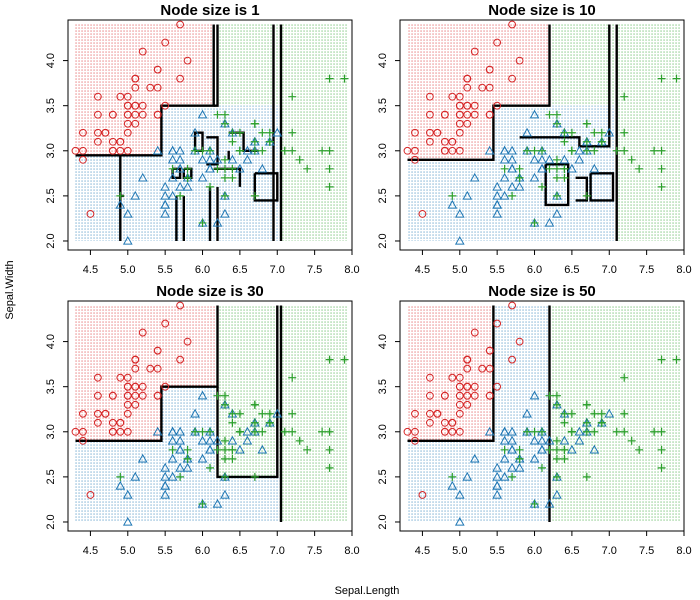 The width and height of the screenshot is (700, 600). What do you see at coordinates (450, 481) in the screenshot?
I see `region-versicolor` at bounding box center [450, 481].